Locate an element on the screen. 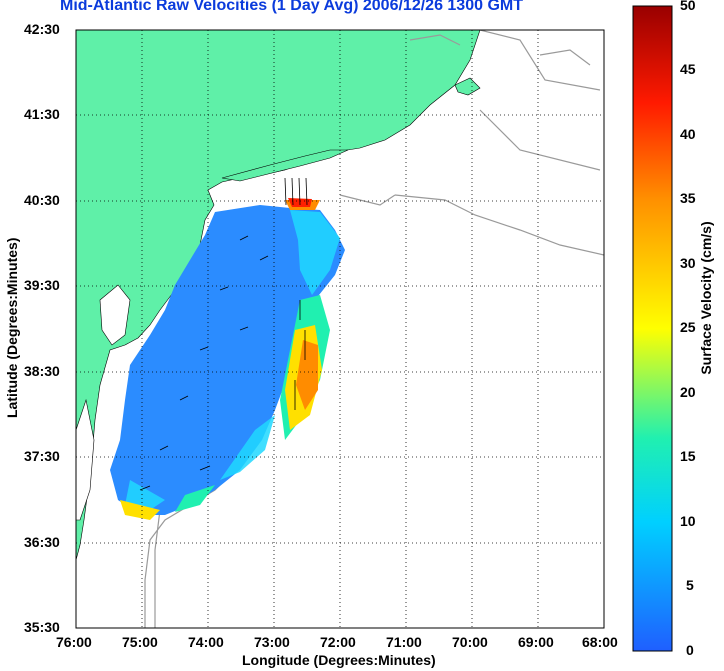  colorbar-tick-label: 25 is located at coordinates (688, 327).